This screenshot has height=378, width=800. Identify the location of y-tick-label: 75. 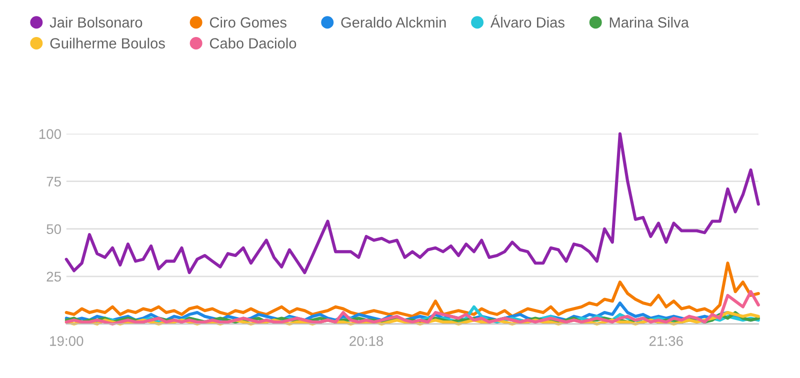
(53, 181).